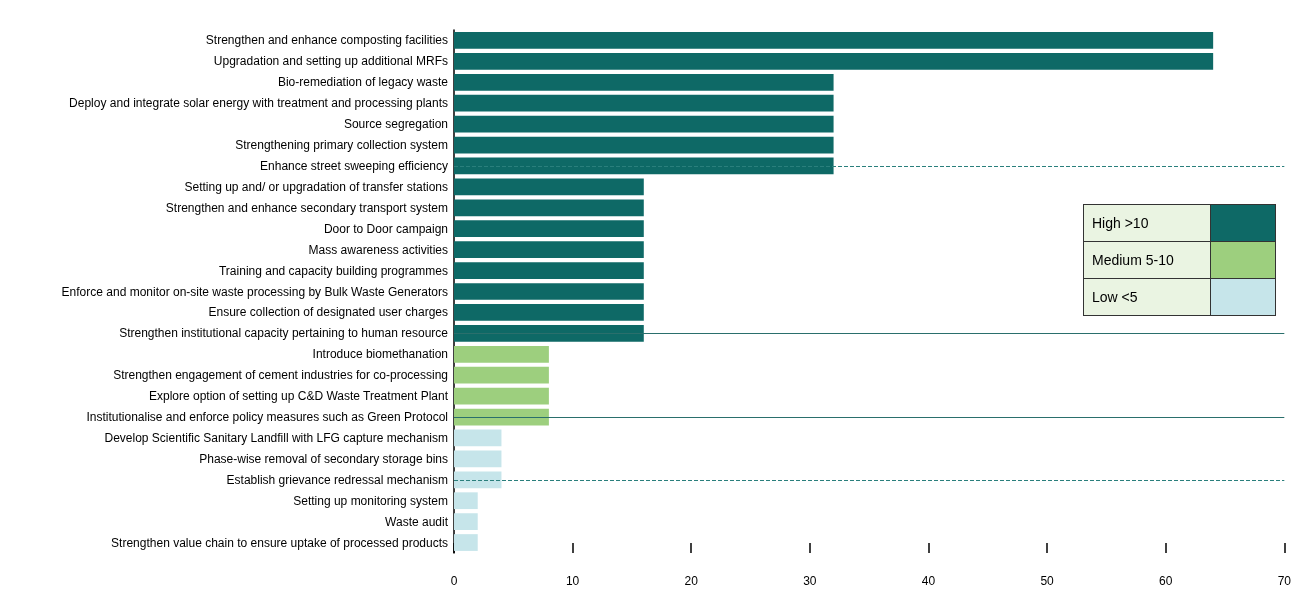  Describe the element at coordinates (385, 228) in the screenshot. I see `y-tick-label: Door to Door campaign` at that location.